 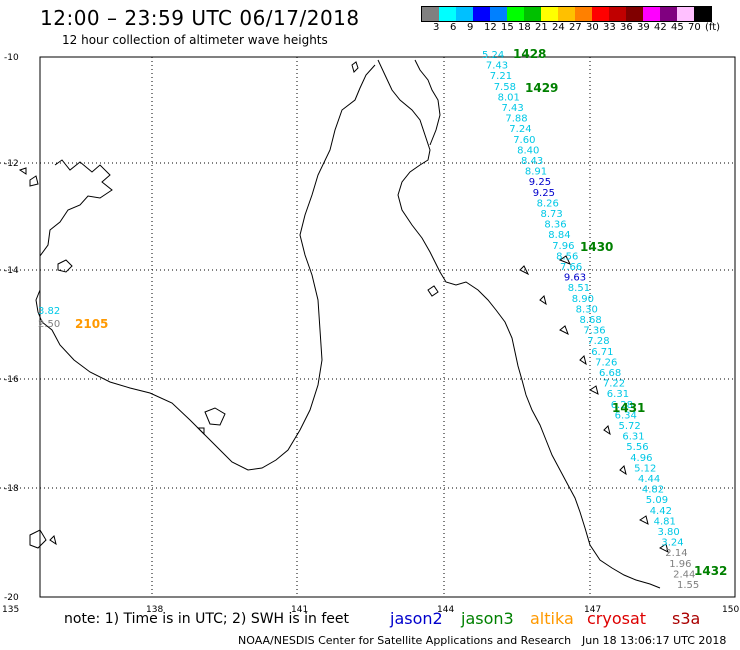 What do you see at coordinates (416, 618) in the screenshot?
I see `legend-jason2: jason2` at bounding box center [416, 618].